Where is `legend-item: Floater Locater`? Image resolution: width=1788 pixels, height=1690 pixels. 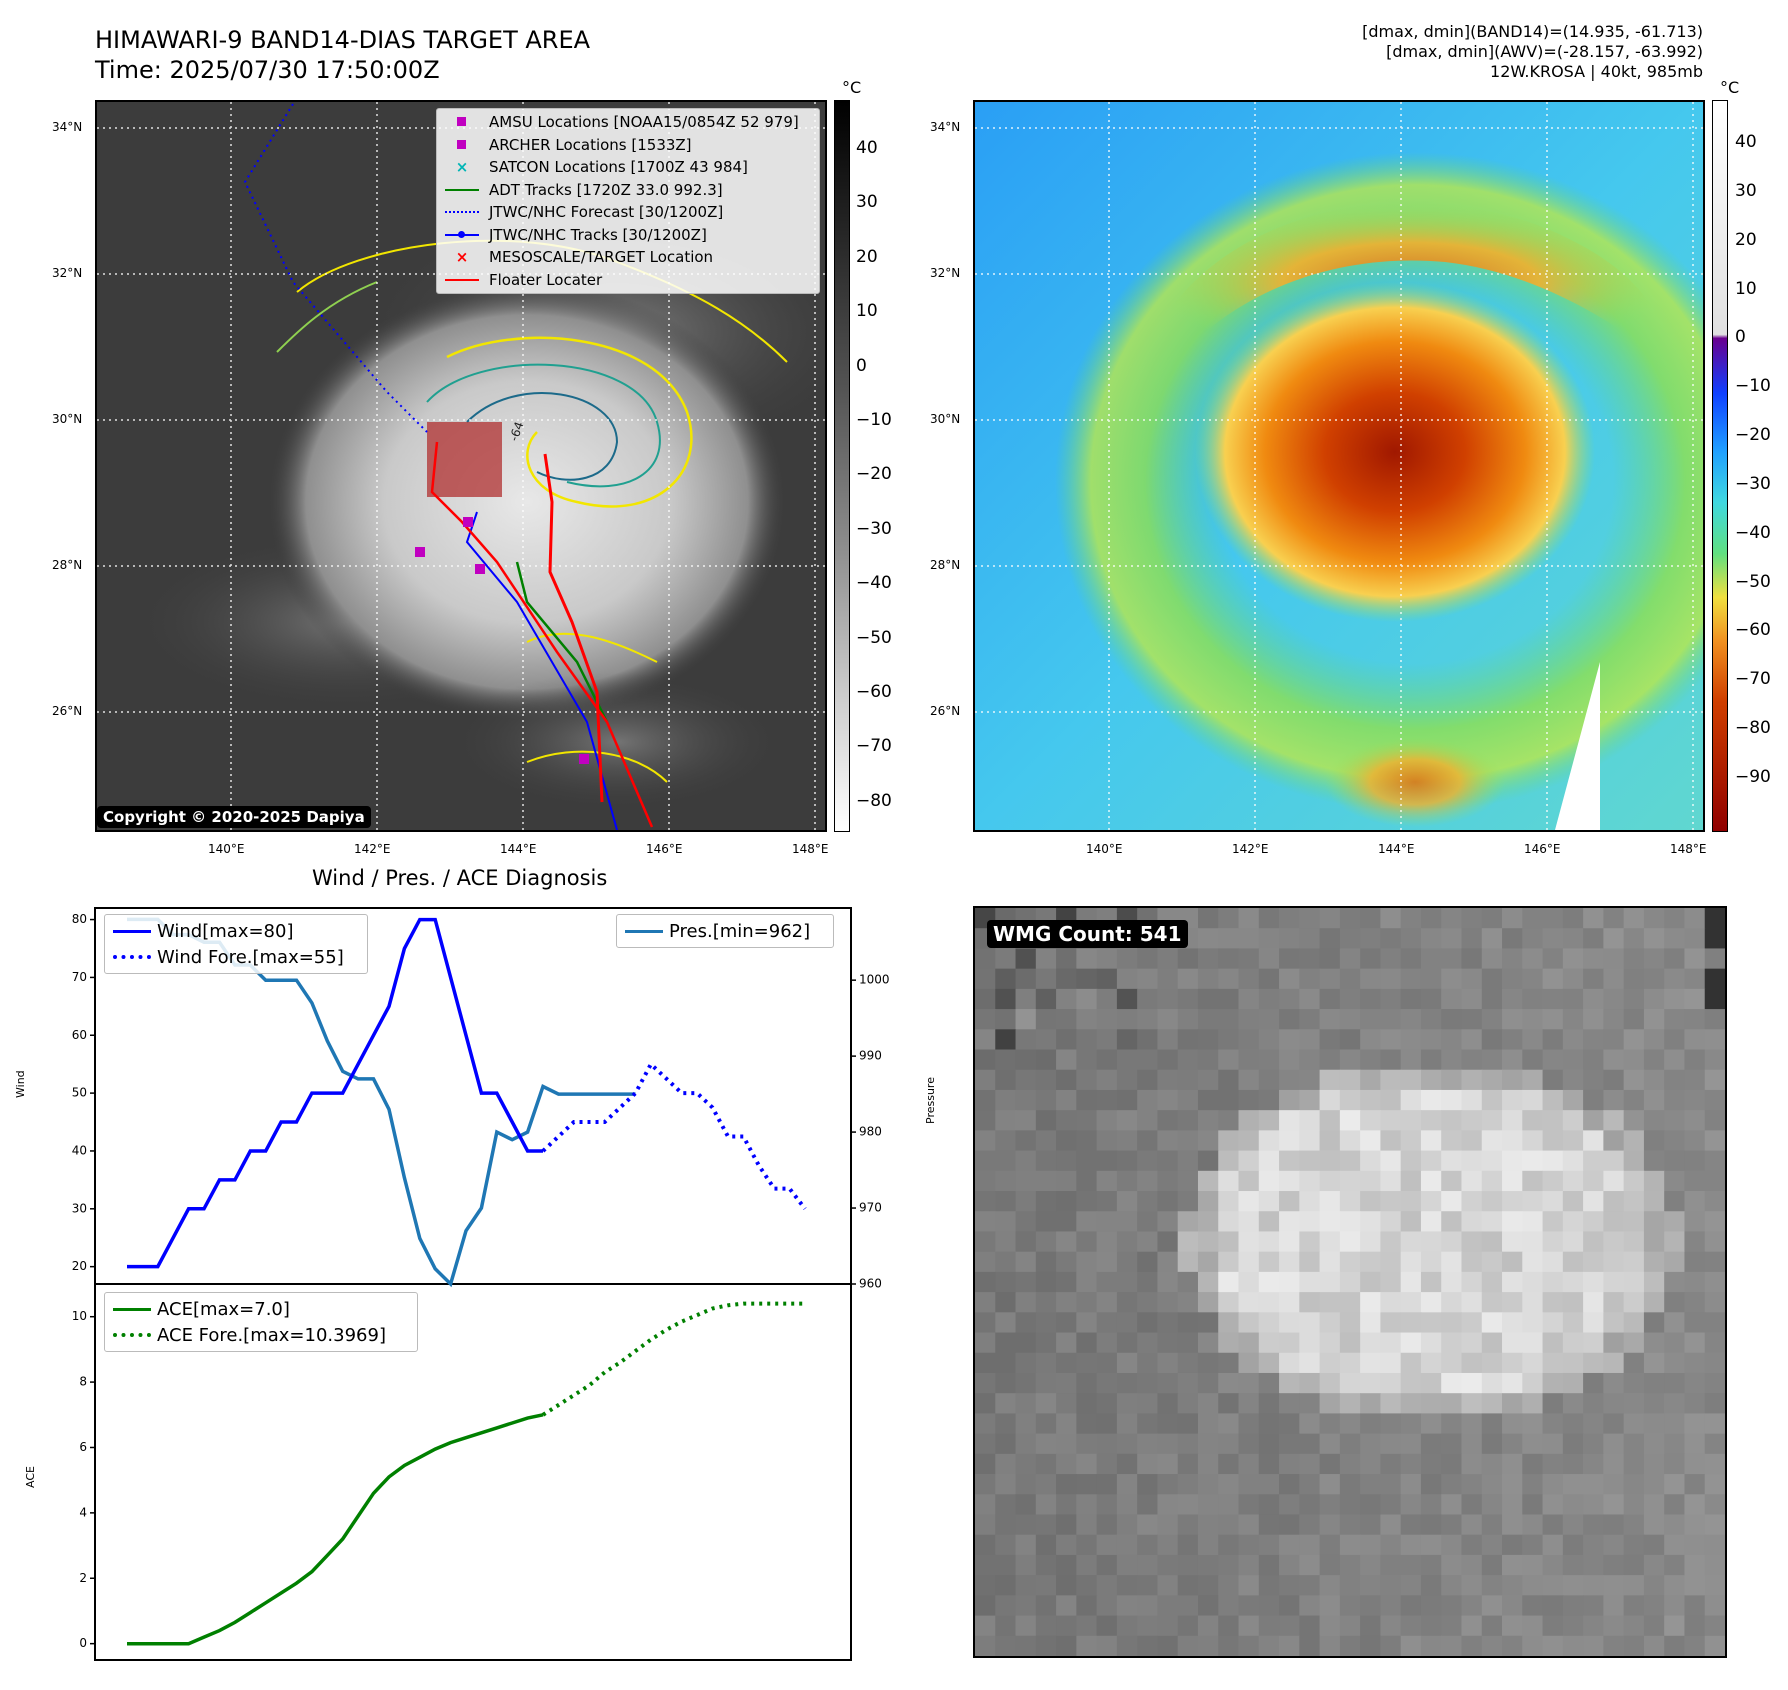
legend-item: Floater Locater is located at coordinates (628, 280).